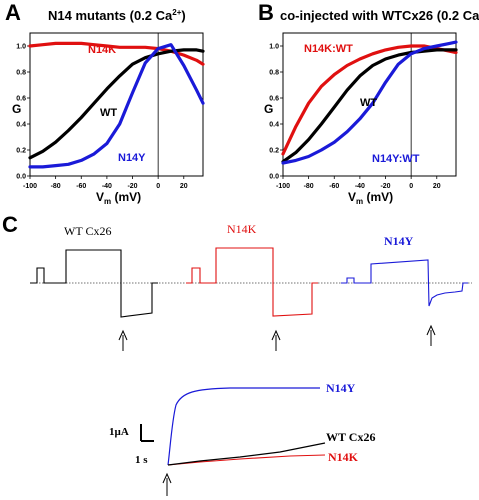 Image resolution: width=479 pixels, height=500 pixels. What do you see at coordinates (431, 335) in the screenshot?
I see `arrow-n14y` at bounding box center [431, 335].